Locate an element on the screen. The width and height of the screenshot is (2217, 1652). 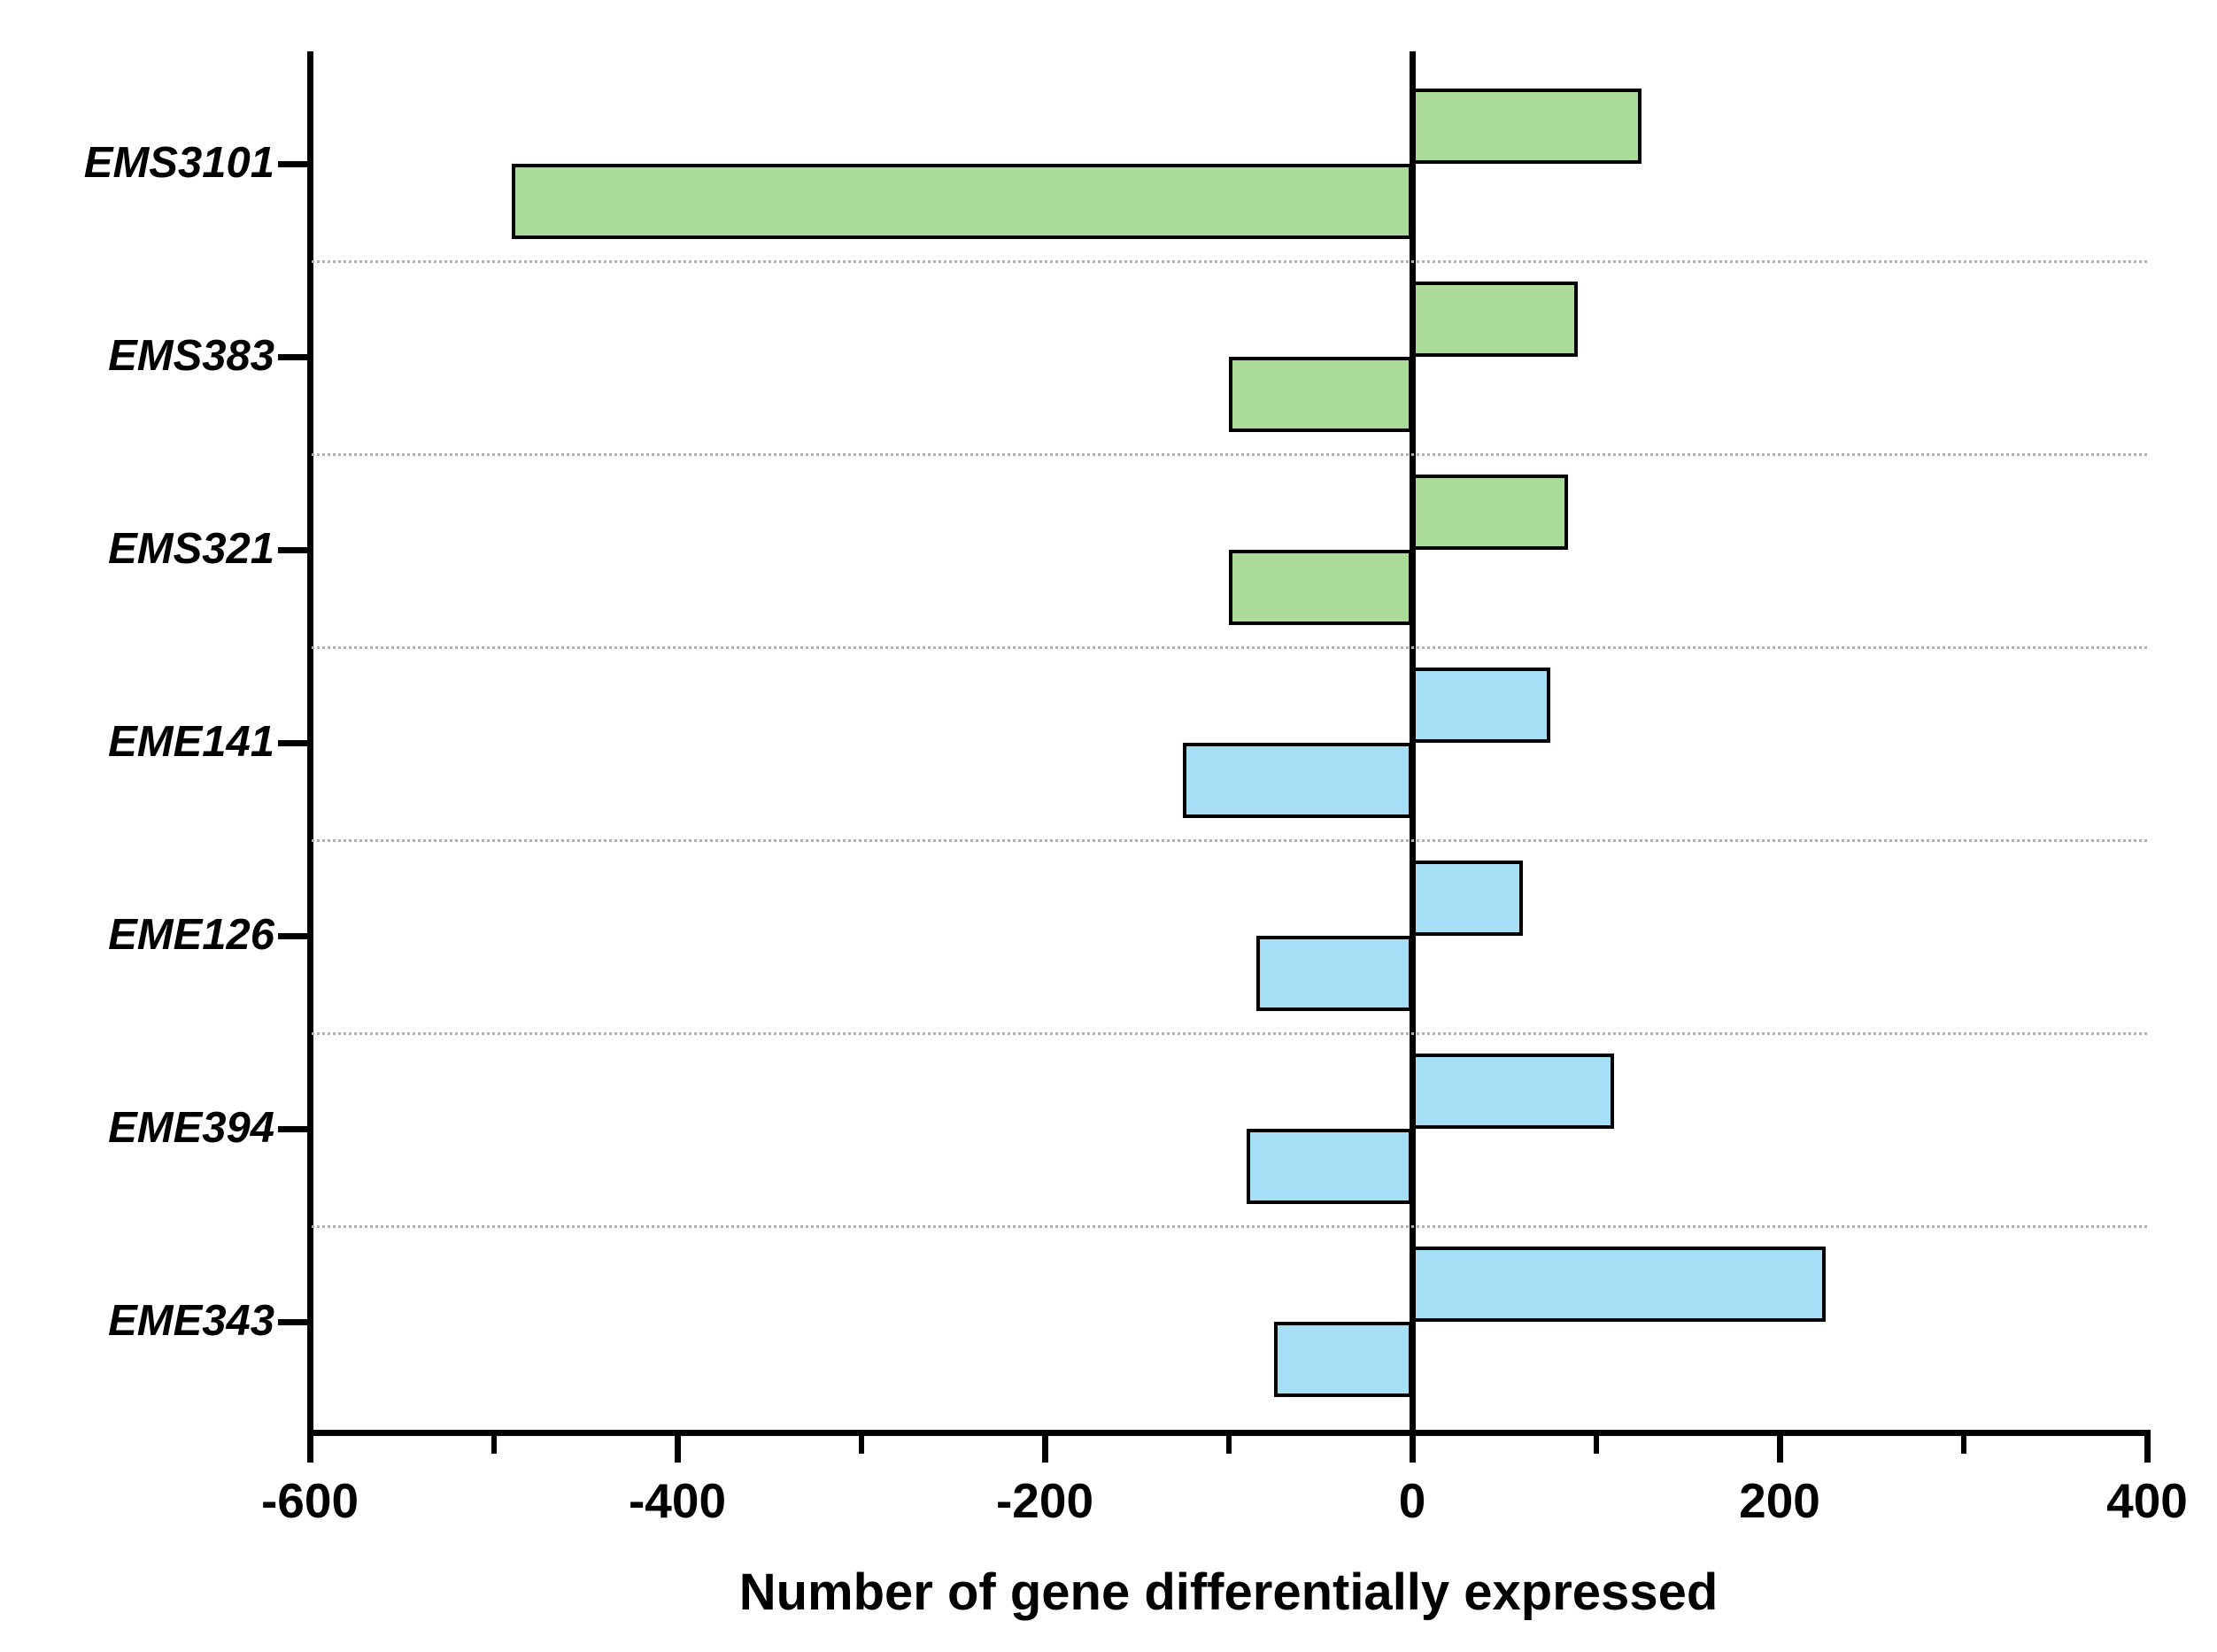
x-axis-spine is located at coordinates (1229, 1433).